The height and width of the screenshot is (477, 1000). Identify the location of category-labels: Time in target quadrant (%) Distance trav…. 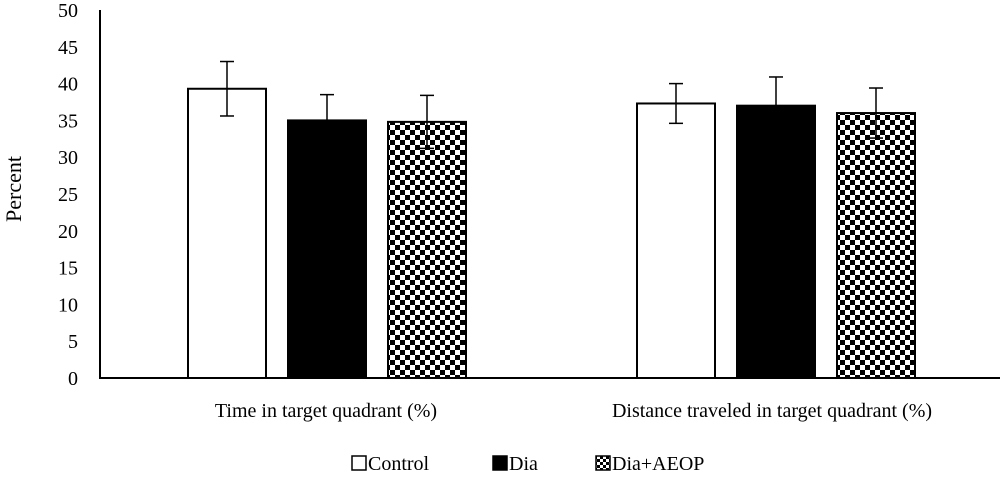
(573, 411).